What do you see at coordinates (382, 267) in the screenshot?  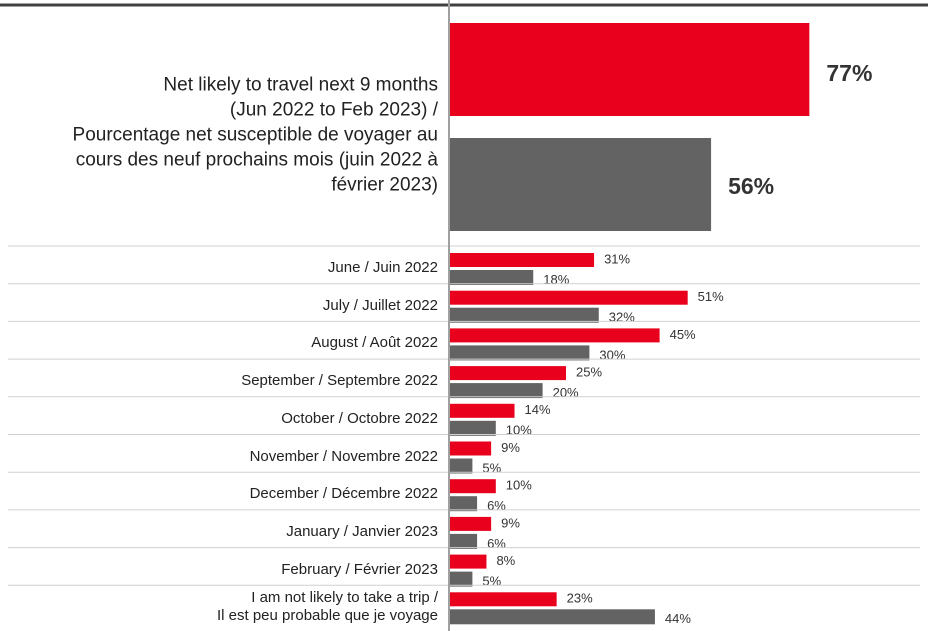 I see `category-label: June / Juin 2022` at bounding box center [382, 267].